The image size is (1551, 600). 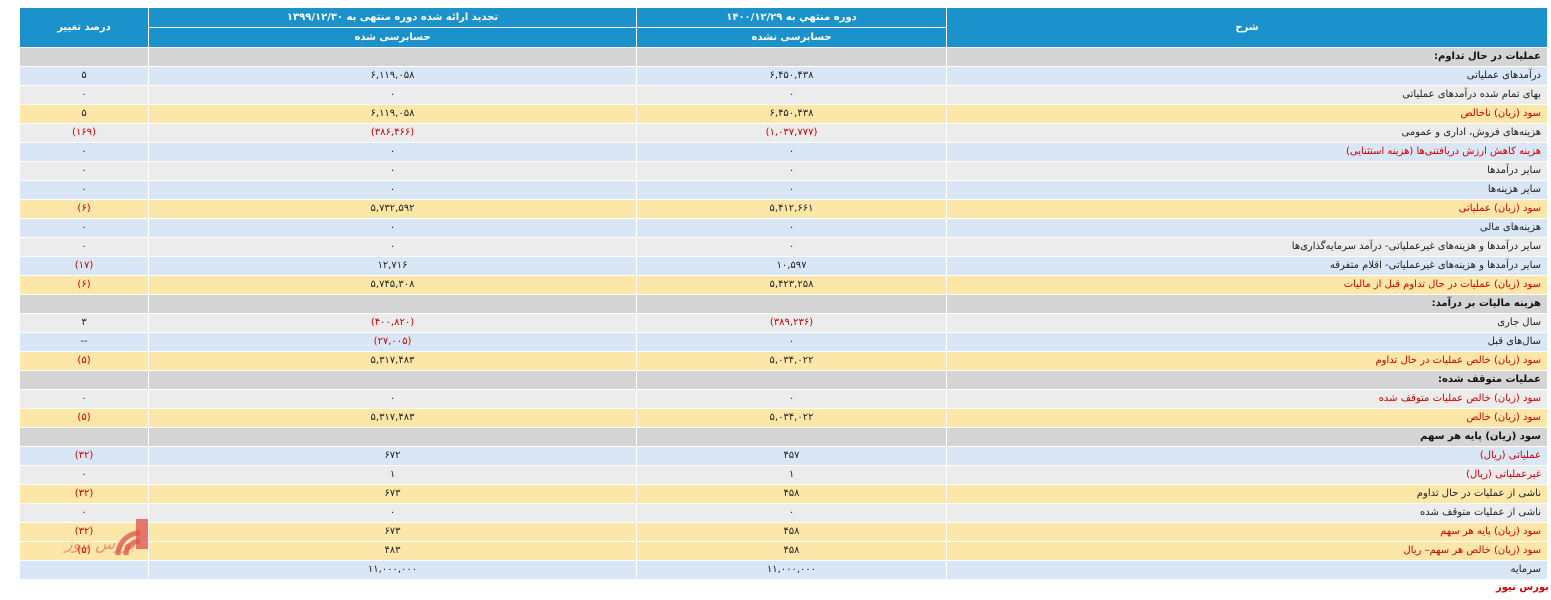 I want to click on row-change-percent: ۳, so click(x=84, y=323).